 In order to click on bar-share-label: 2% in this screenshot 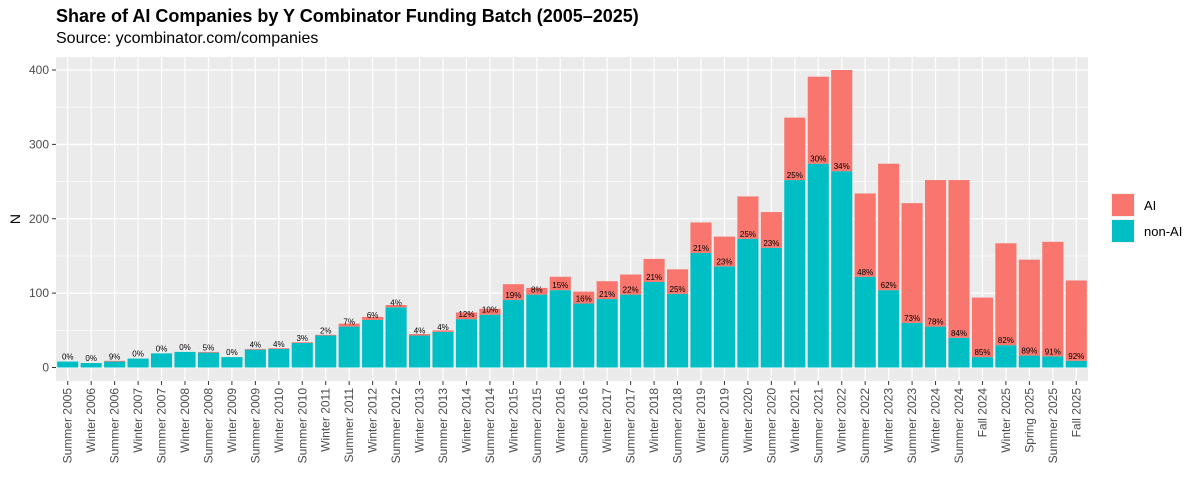, I will do `click(326, 331)`.